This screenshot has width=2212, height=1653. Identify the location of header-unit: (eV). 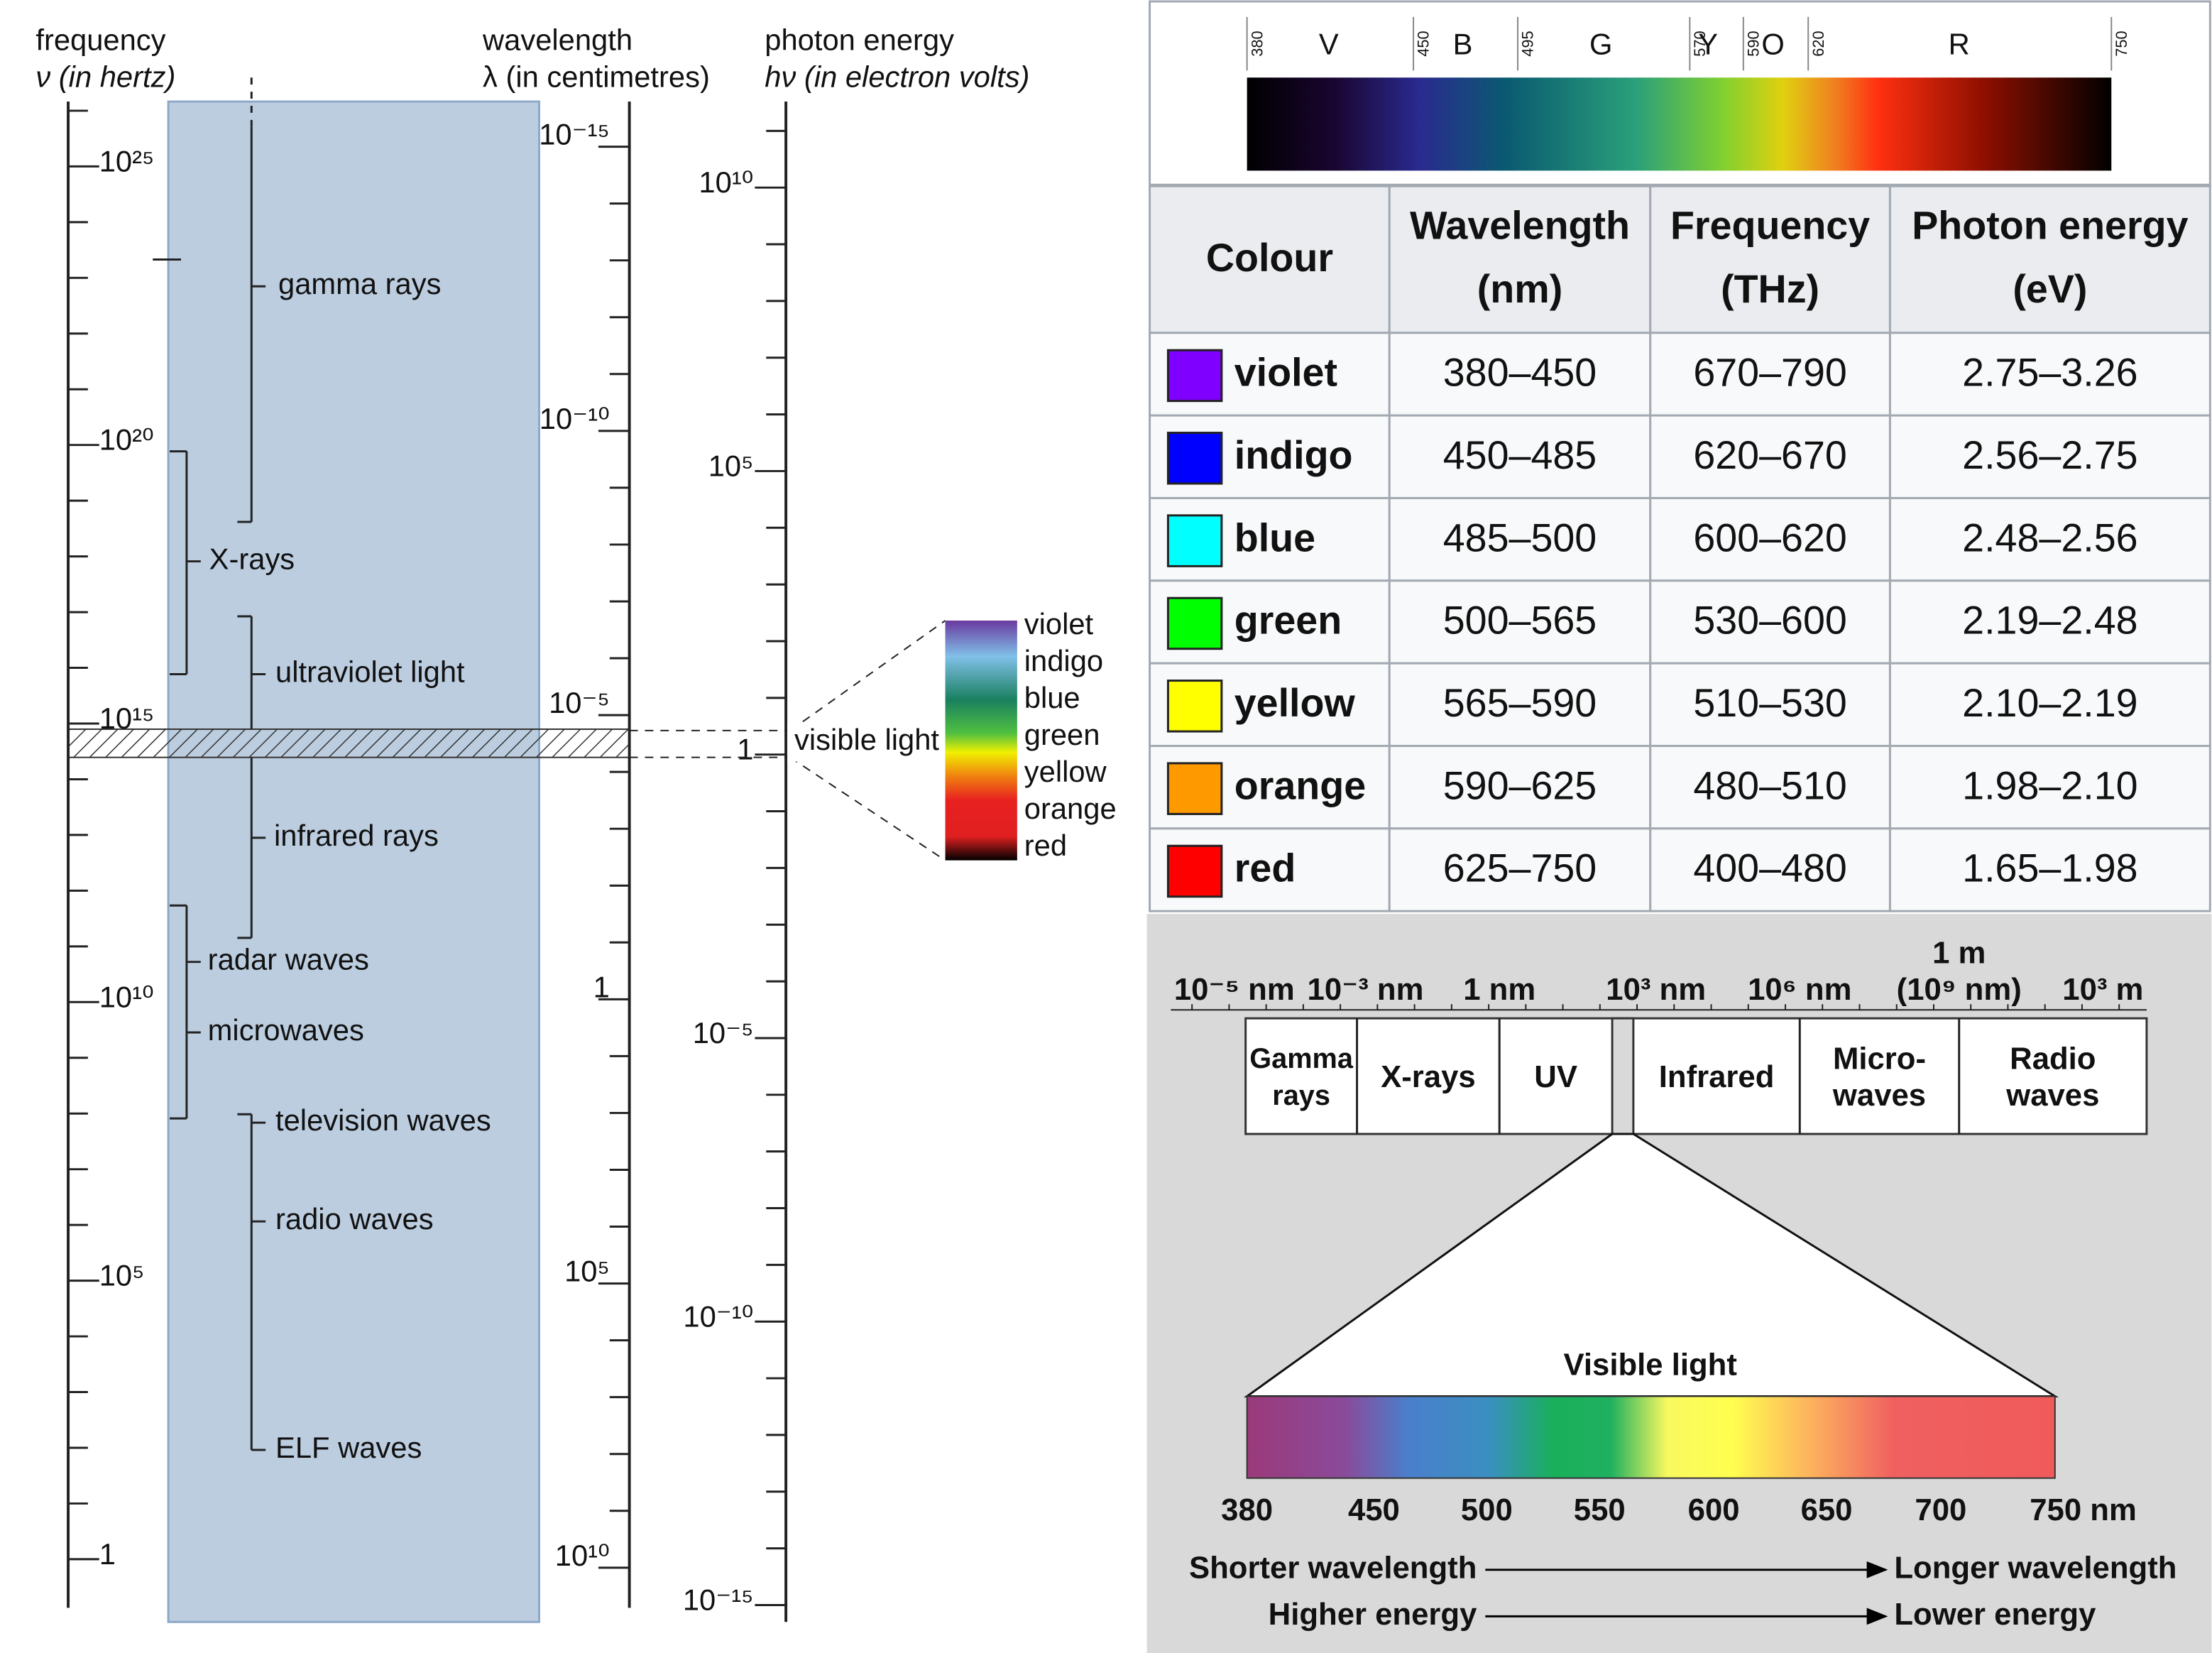
(2050, 289).